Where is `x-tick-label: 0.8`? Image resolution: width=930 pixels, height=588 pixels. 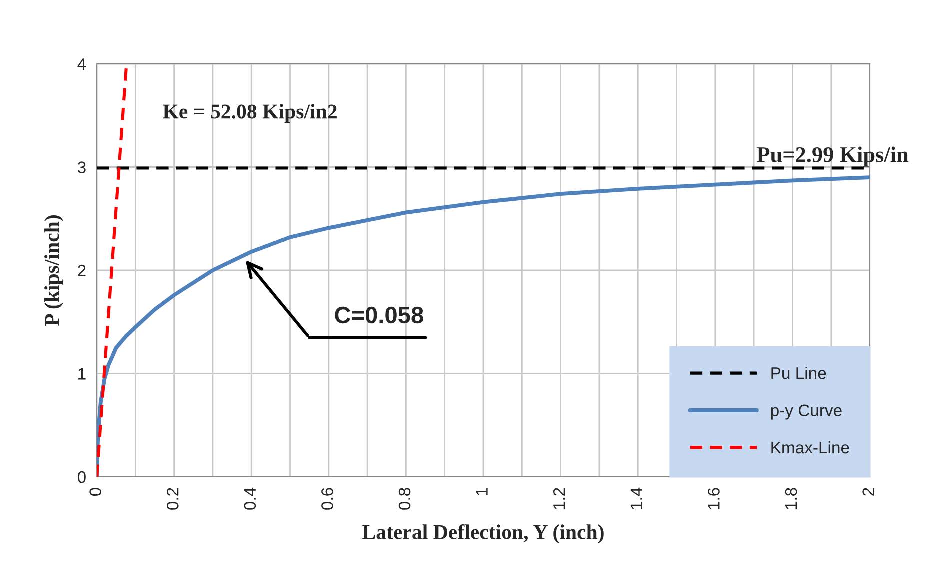
x-tick-label: 0.8 is located at coordinates (404, 499).